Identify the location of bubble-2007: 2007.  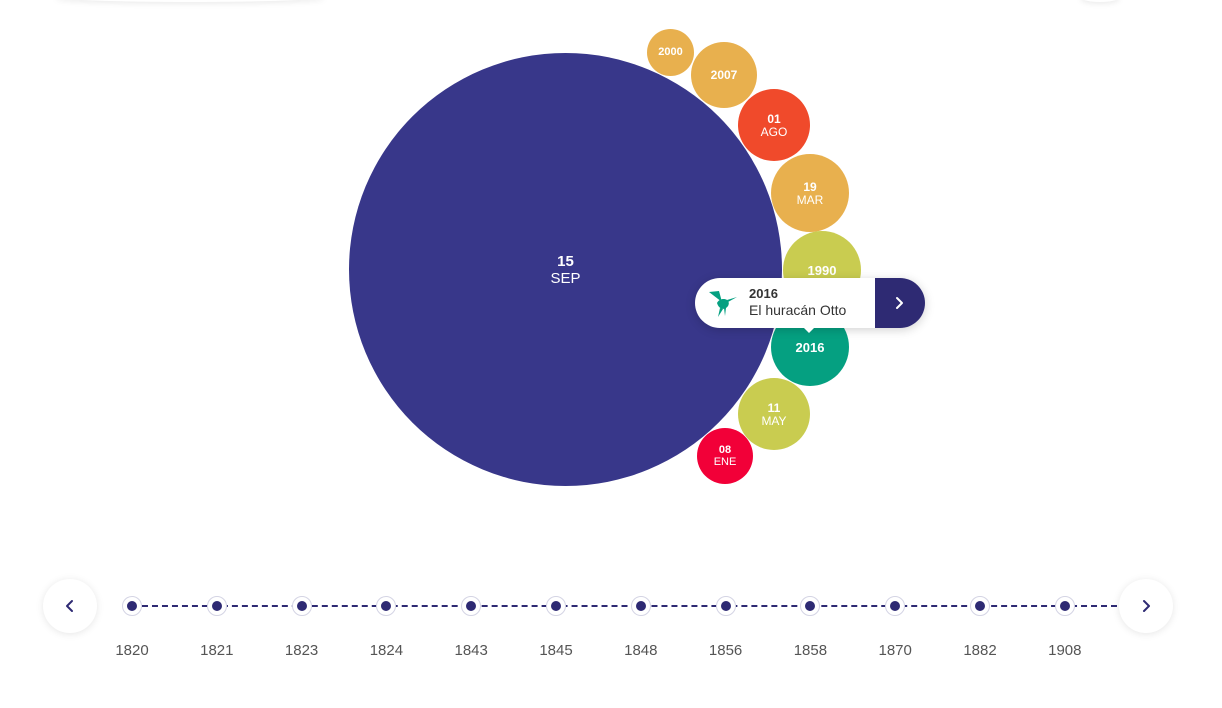
(724, 75).